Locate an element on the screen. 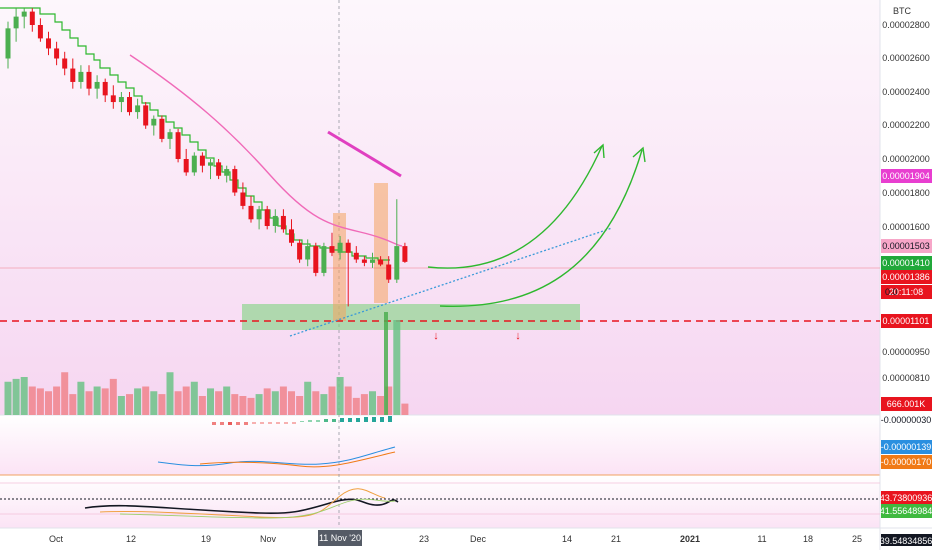 This screenshot has width=932, height=550. price-tag-green: 0.00001410 is located at coordinates (906, 263).